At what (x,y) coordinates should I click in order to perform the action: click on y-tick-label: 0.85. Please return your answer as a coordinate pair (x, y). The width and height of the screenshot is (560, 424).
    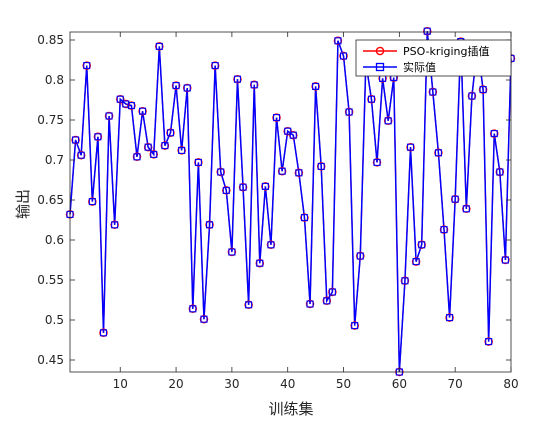
    Looking at the image, I should click on (50, 40).